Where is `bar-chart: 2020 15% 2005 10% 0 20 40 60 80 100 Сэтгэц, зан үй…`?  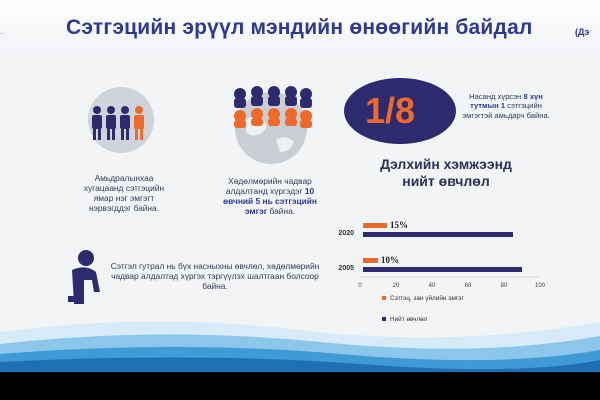 bar-chart: 2020 15% 2005 10% 0 20 40 60 80 100 Сэтгэц, зан үй… is located at coordinates (442, 271).